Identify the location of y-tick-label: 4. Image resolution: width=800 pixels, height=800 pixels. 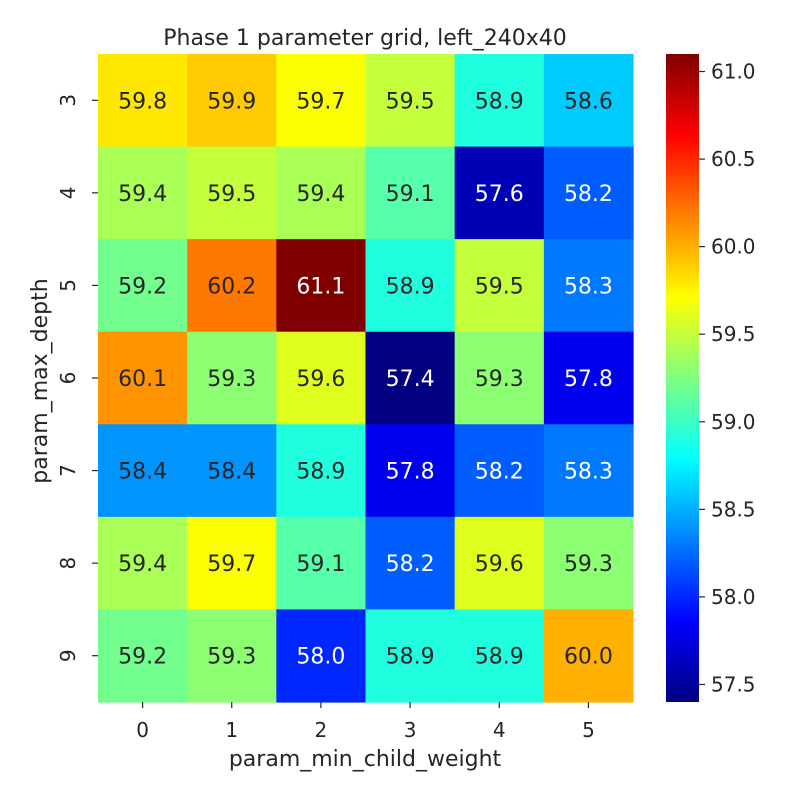
(68, 192).